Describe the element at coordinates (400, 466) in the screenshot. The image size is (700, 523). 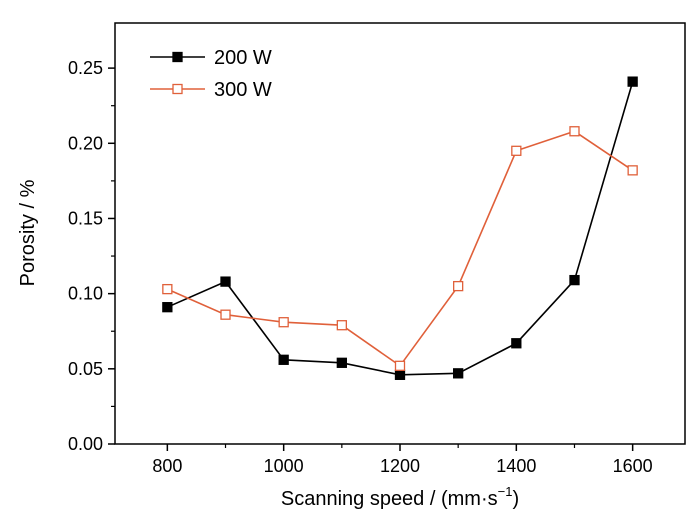
I see `x-tick-label: 1200` at that location.